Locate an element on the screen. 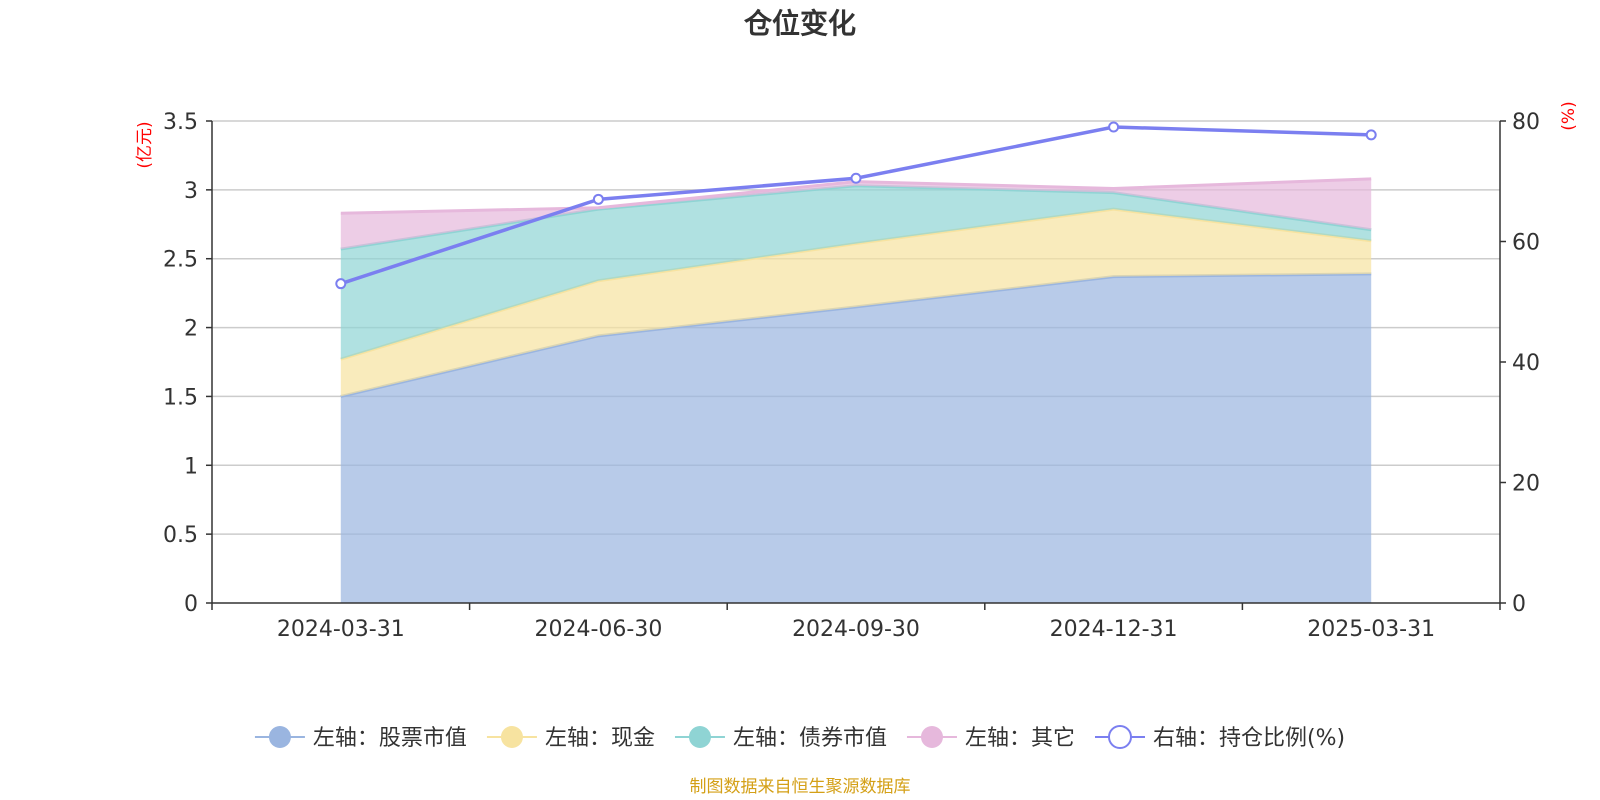 This screenshot has height=800, width=1600. legend-label: 左轴：股票市值 is located at coordinates (390, 738).